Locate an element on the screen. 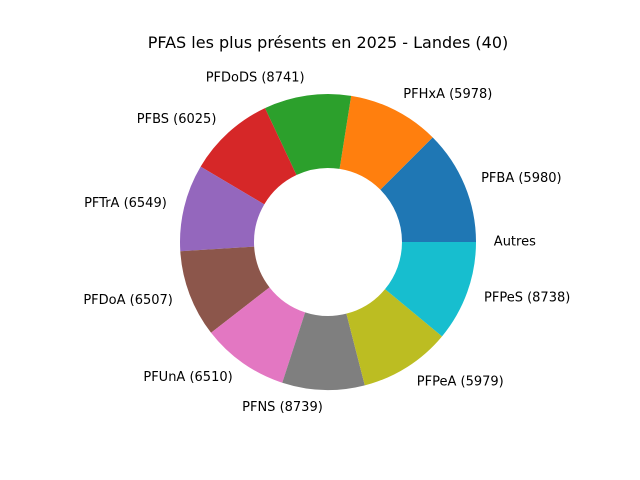 The image size is (640, 480). slice-label: PFDoDS (8741) is located at coordinates (255, 77).